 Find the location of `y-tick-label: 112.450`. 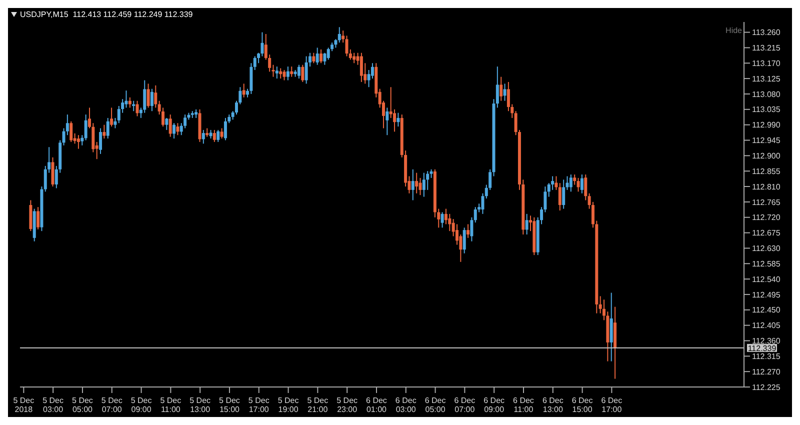

y-tick-label: 112.450 is located at coordinates (766, 310).